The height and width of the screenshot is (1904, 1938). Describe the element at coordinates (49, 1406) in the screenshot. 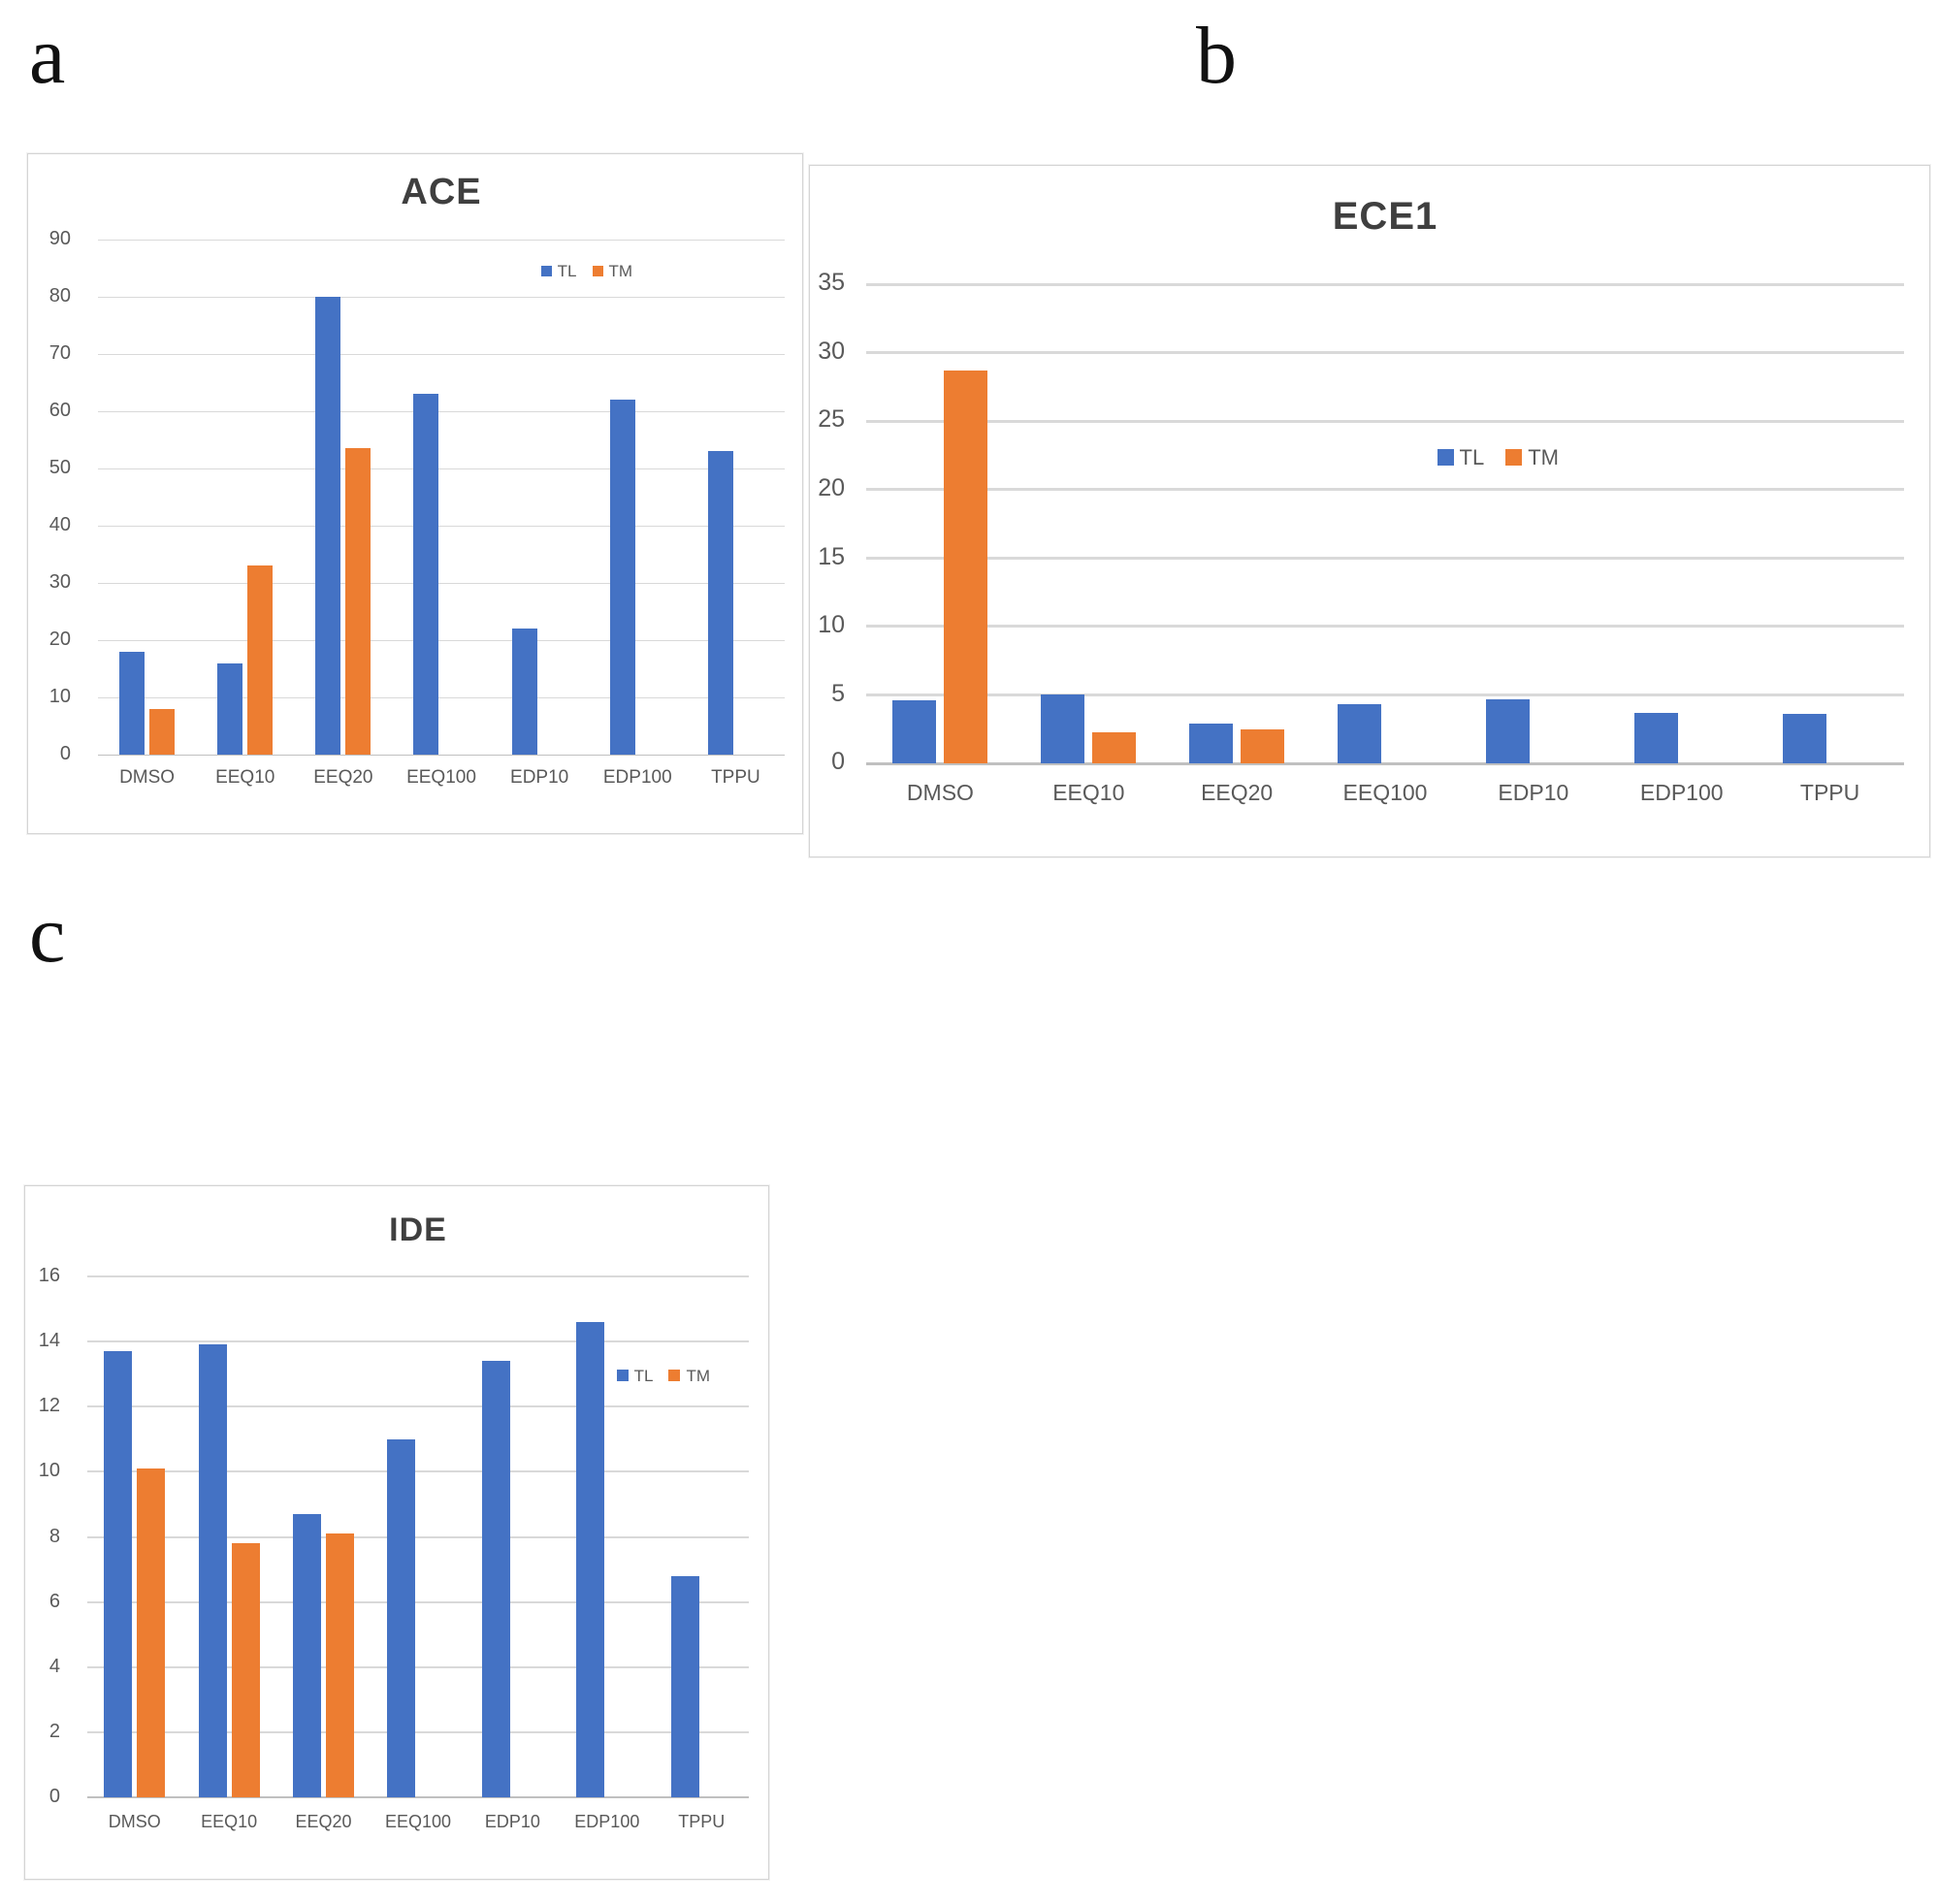

I see `y-axis-tick-label: 12` at that location.